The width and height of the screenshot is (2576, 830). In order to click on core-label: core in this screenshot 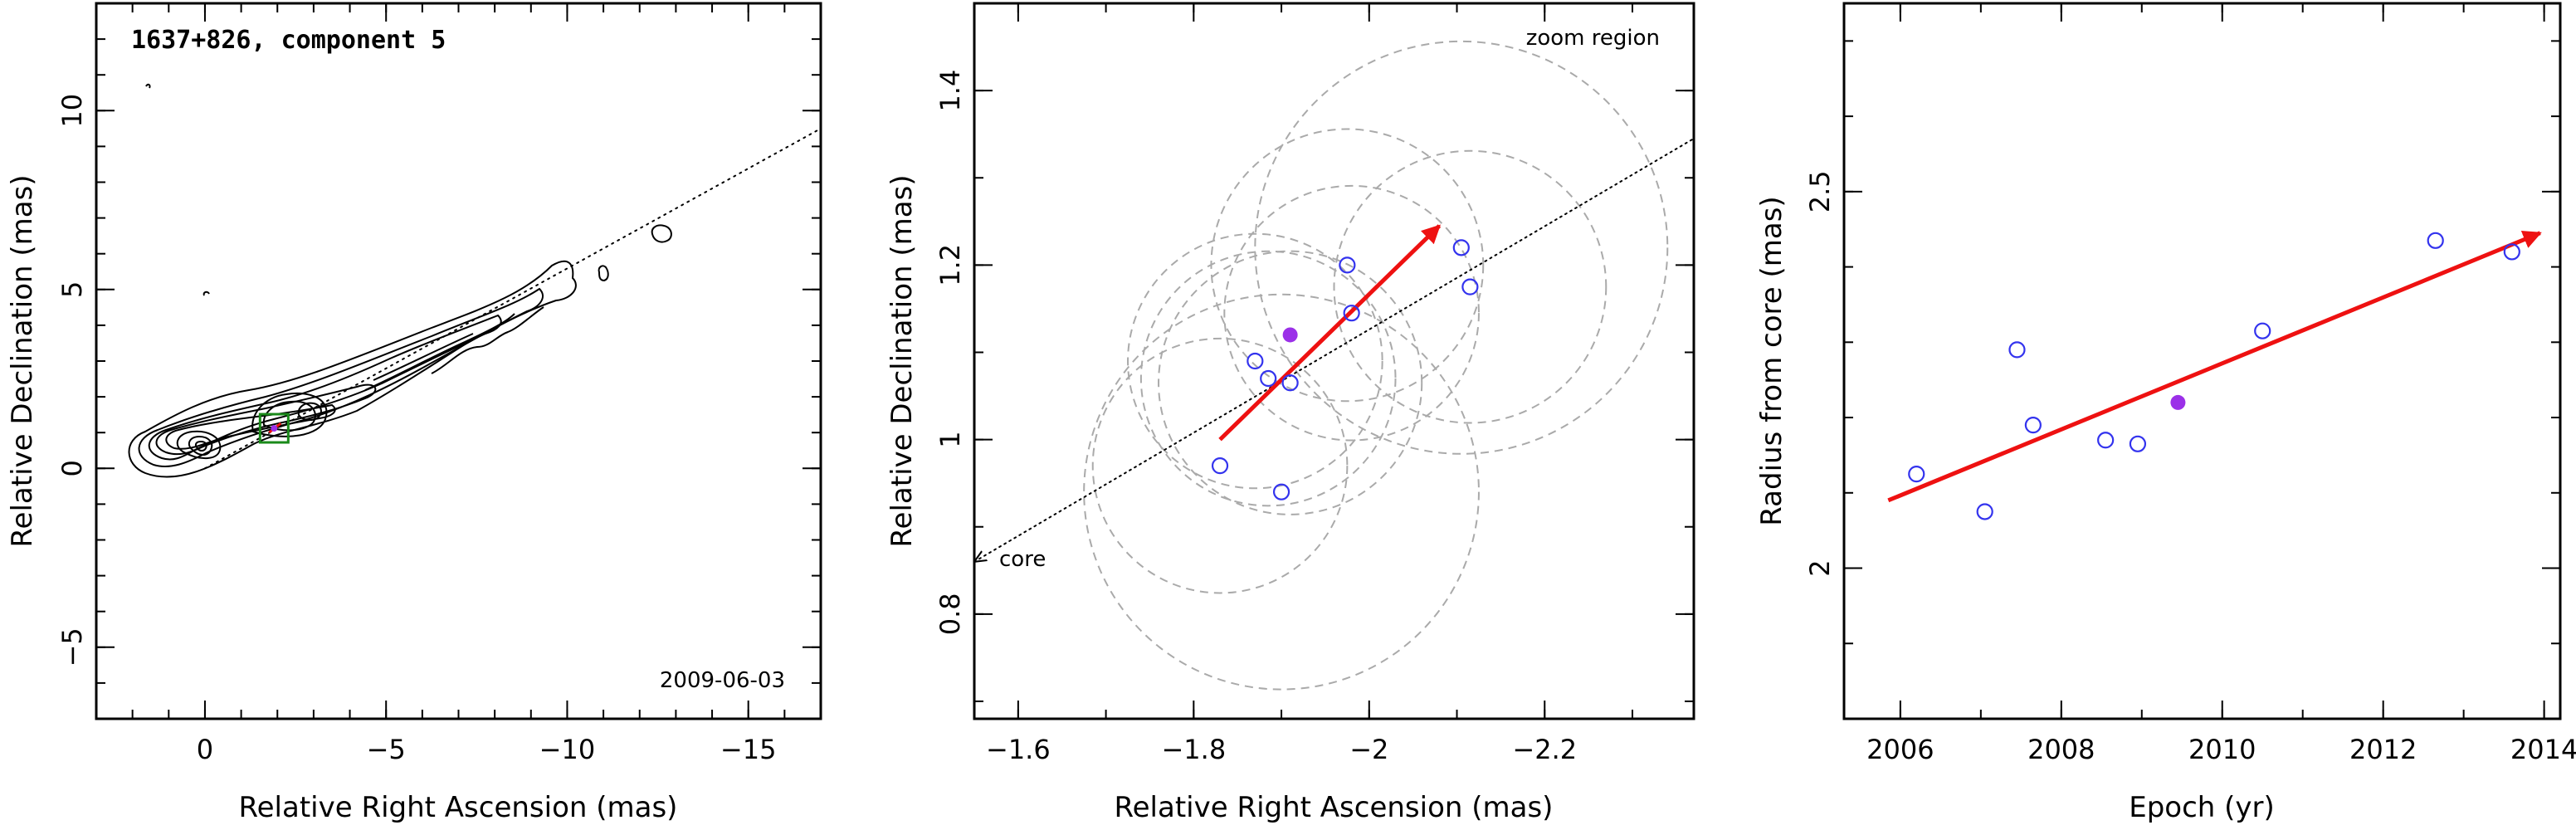, I will do `click(1023, 559)`.